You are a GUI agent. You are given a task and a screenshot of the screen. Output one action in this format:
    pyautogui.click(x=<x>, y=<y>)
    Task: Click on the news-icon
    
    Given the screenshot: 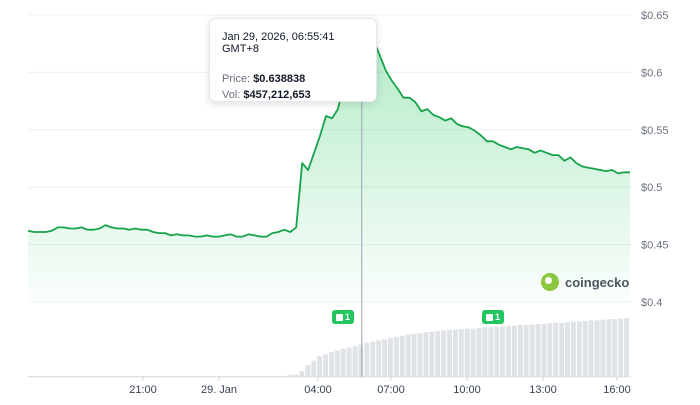 What is the action you would take?
    pyautogui.click(x=339, y=317)
    